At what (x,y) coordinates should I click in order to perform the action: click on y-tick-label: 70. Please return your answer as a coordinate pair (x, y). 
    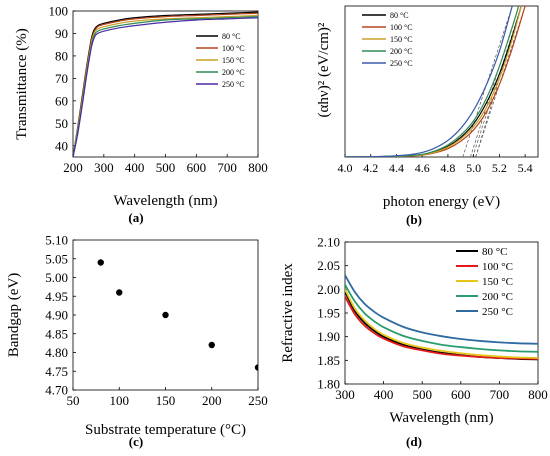
    Looking at the image, I should click on (61, 78).